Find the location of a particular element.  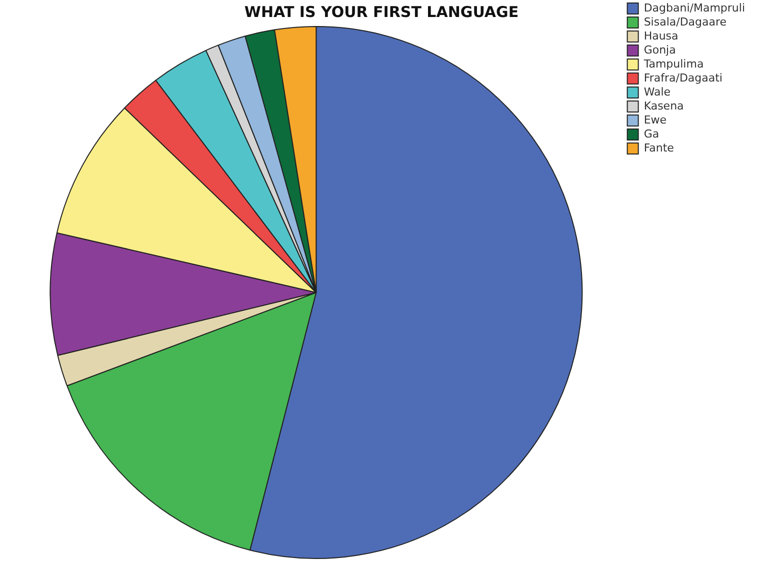

legend-label: Dagbani/Mampruli is located at coordinates (694, 7).